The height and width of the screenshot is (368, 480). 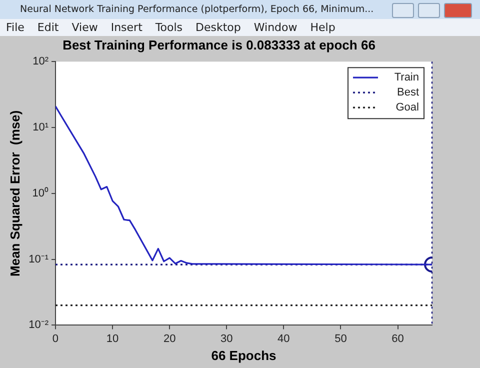 What do you see at coordinates (219, 44) in the screenshot?
I see `chart-title: Best Training Performance is 0.083333 at epoch 66` at bounding box center [219, 44].